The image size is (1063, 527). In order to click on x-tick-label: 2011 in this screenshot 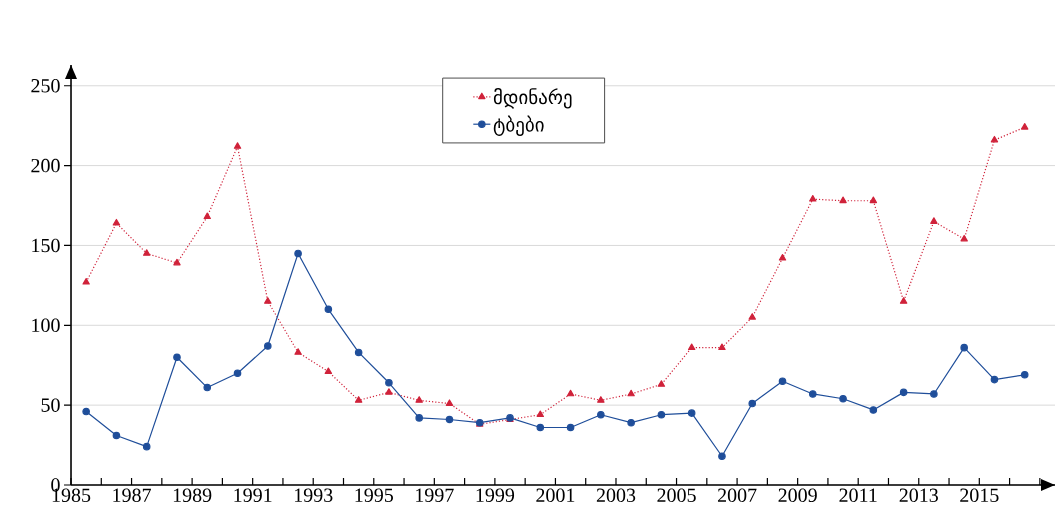, I will do `click(858, 495)`.